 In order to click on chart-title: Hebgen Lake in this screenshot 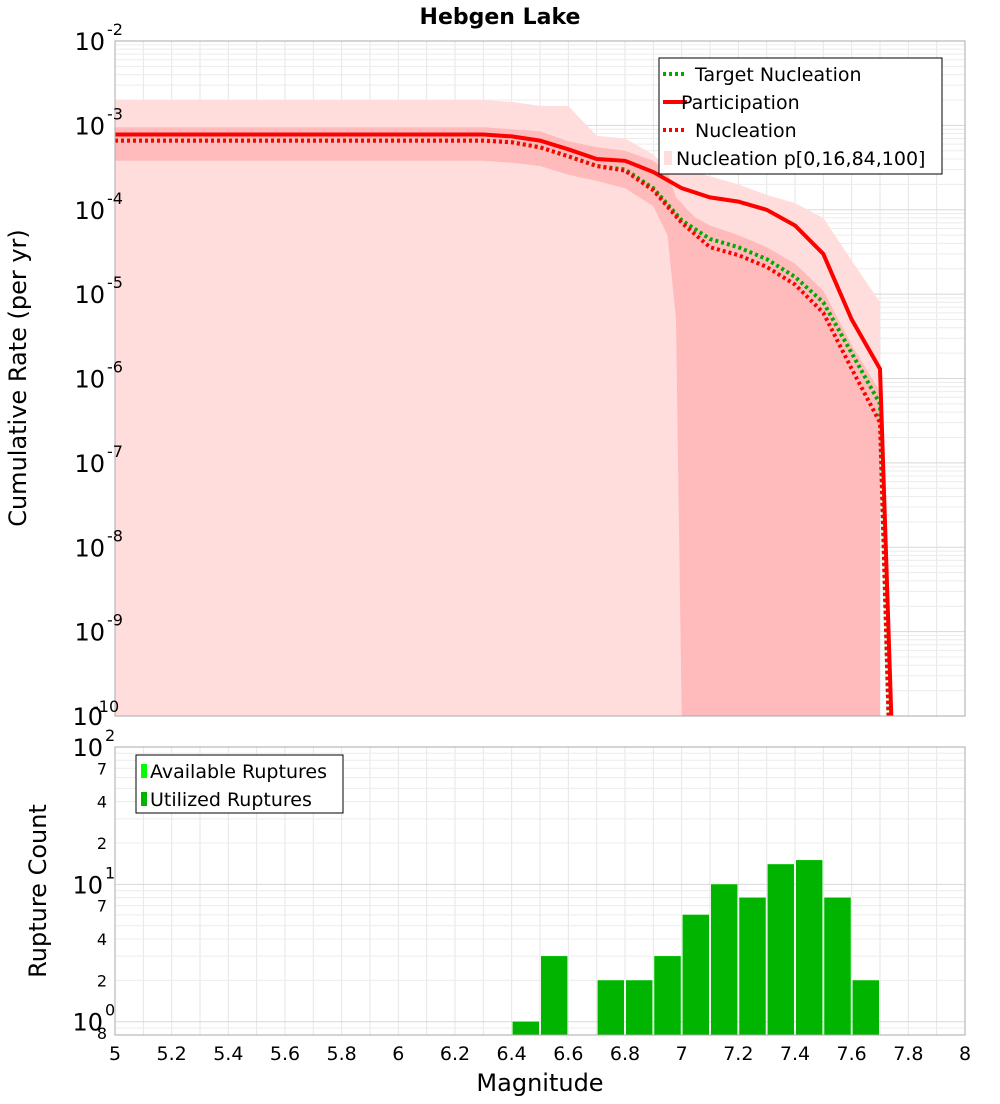, I will do `click(500, 17)`.